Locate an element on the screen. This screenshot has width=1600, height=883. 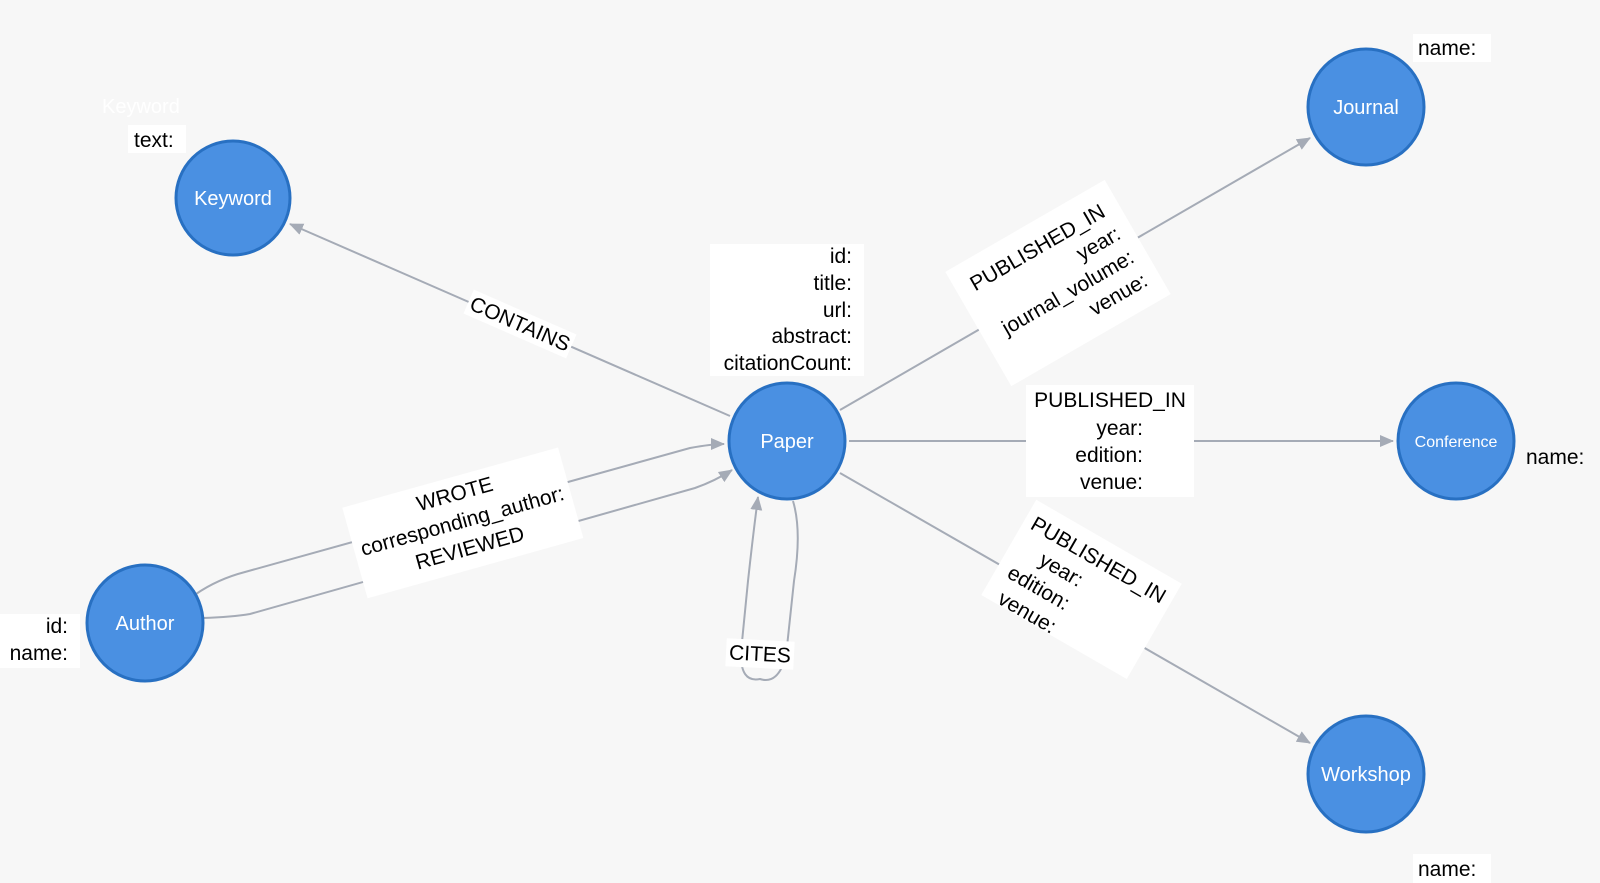
edge-published-in-workshop: PUBLISHED_IN year: edition: venue: is located at coordinates (1075, 608).